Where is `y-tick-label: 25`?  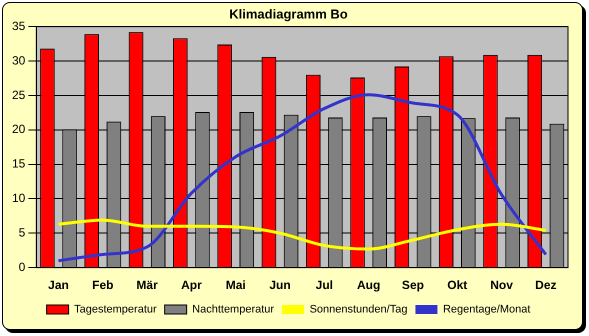
y-tick-label: 25 is located at coordinates (19, 95).